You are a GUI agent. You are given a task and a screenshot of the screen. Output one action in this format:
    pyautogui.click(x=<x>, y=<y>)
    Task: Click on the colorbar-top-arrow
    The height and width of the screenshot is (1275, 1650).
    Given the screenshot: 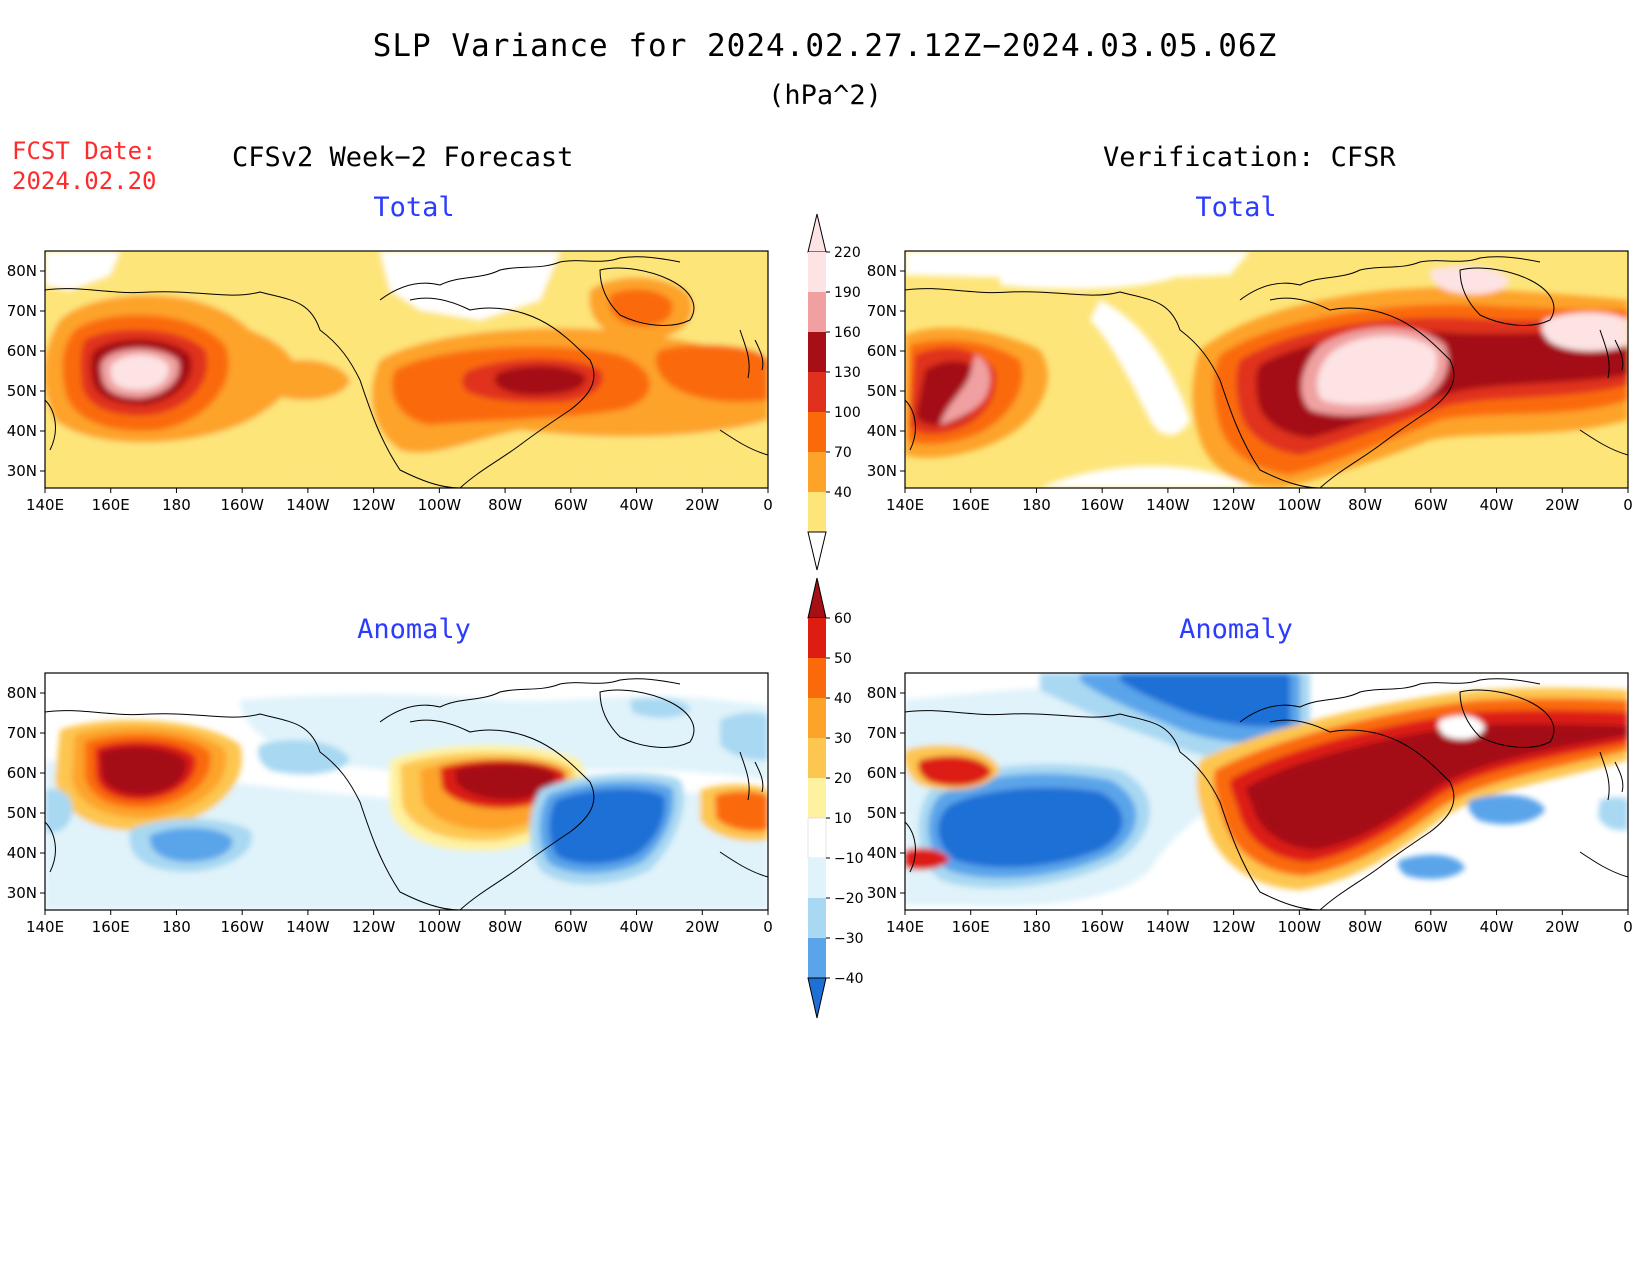 What is the action you would take?
    pyautogui.click(x=817, y=598)
    